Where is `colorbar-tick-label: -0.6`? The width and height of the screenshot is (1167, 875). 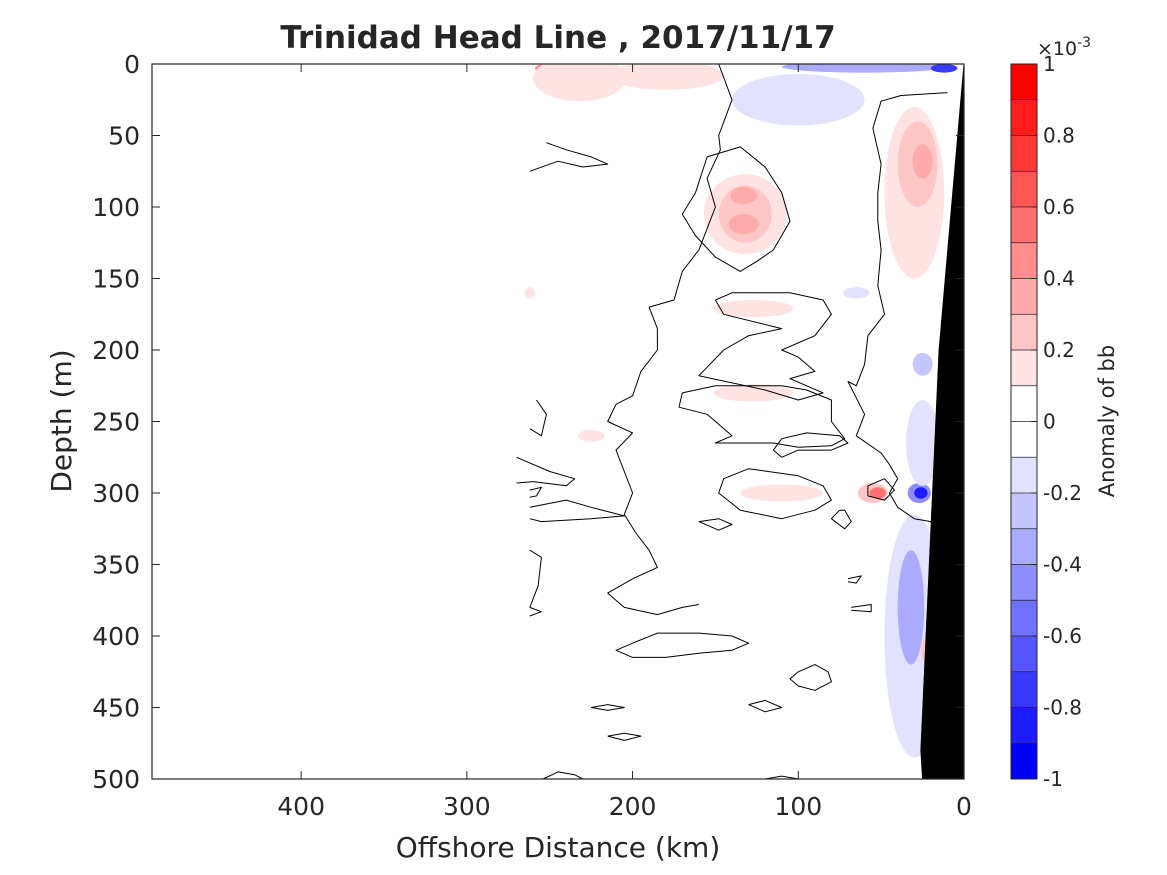
colorbar-tick-label: -0.6 is located at coordinates (1062, 636).